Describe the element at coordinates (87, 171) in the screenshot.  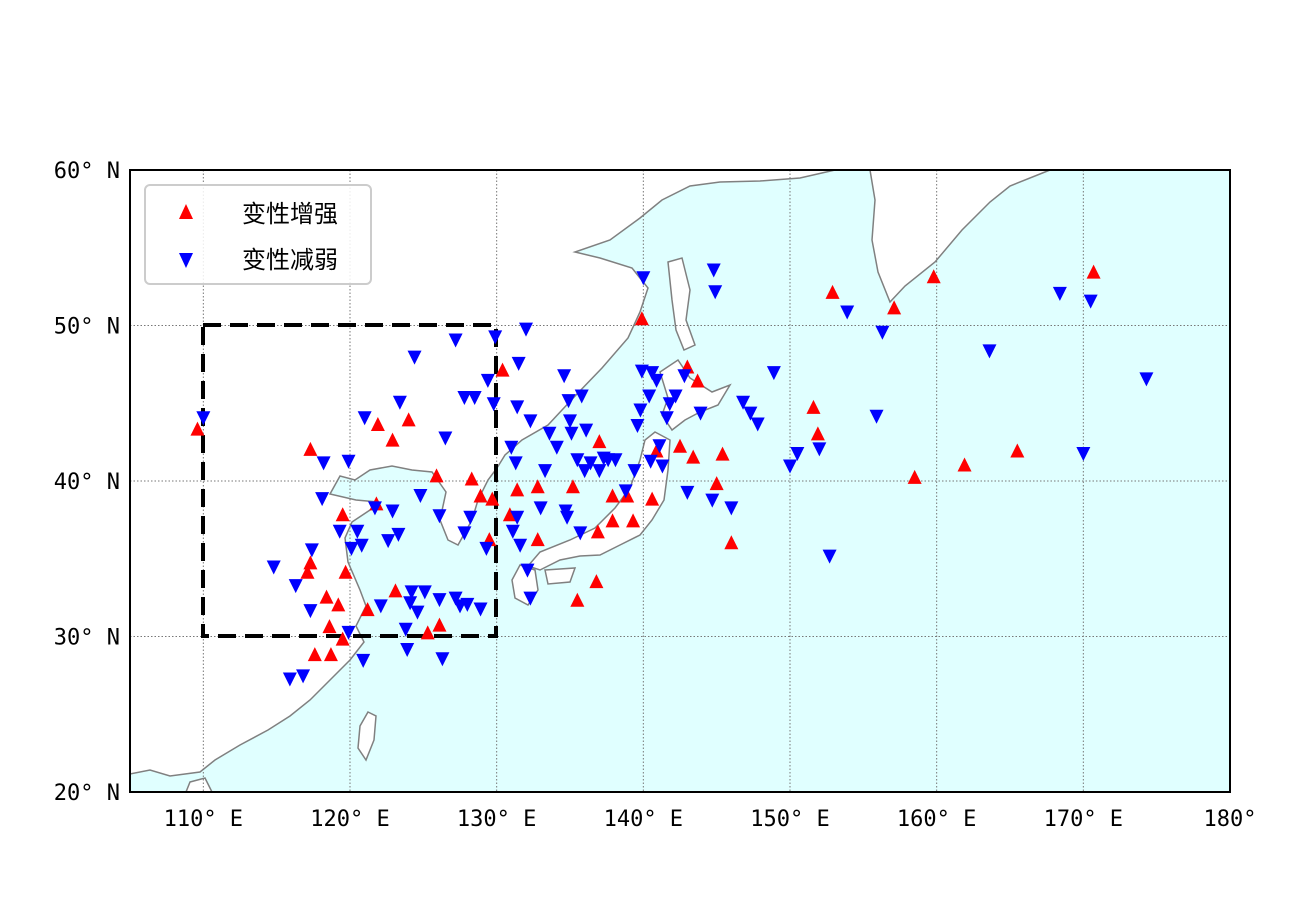
I see `y-tick-label: 60° N` at that location.